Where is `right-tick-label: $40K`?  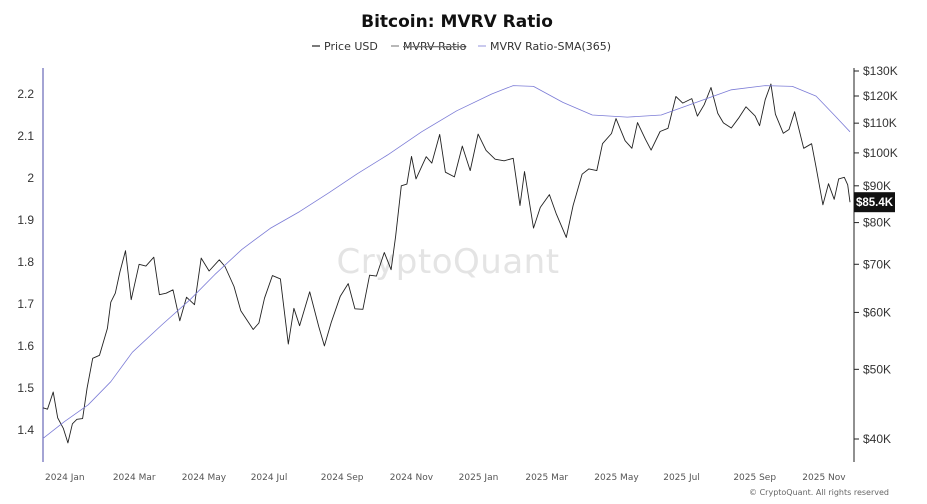 right-tick-label: $40K is located at coordinates (877, 439).